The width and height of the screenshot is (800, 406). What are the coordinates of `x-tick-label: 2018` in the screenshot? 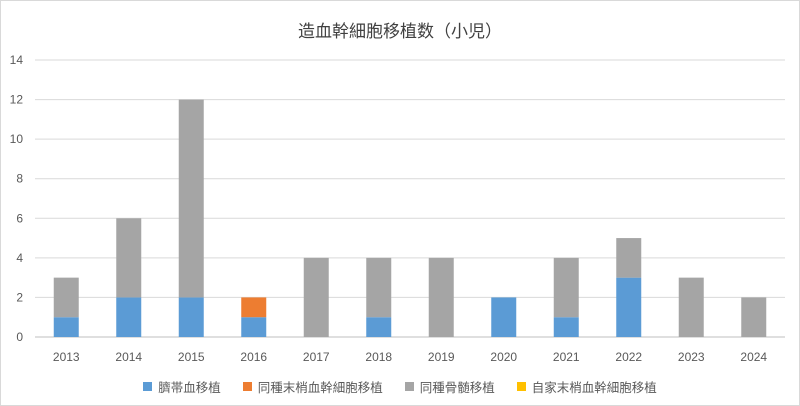 It's located at (378, 357).